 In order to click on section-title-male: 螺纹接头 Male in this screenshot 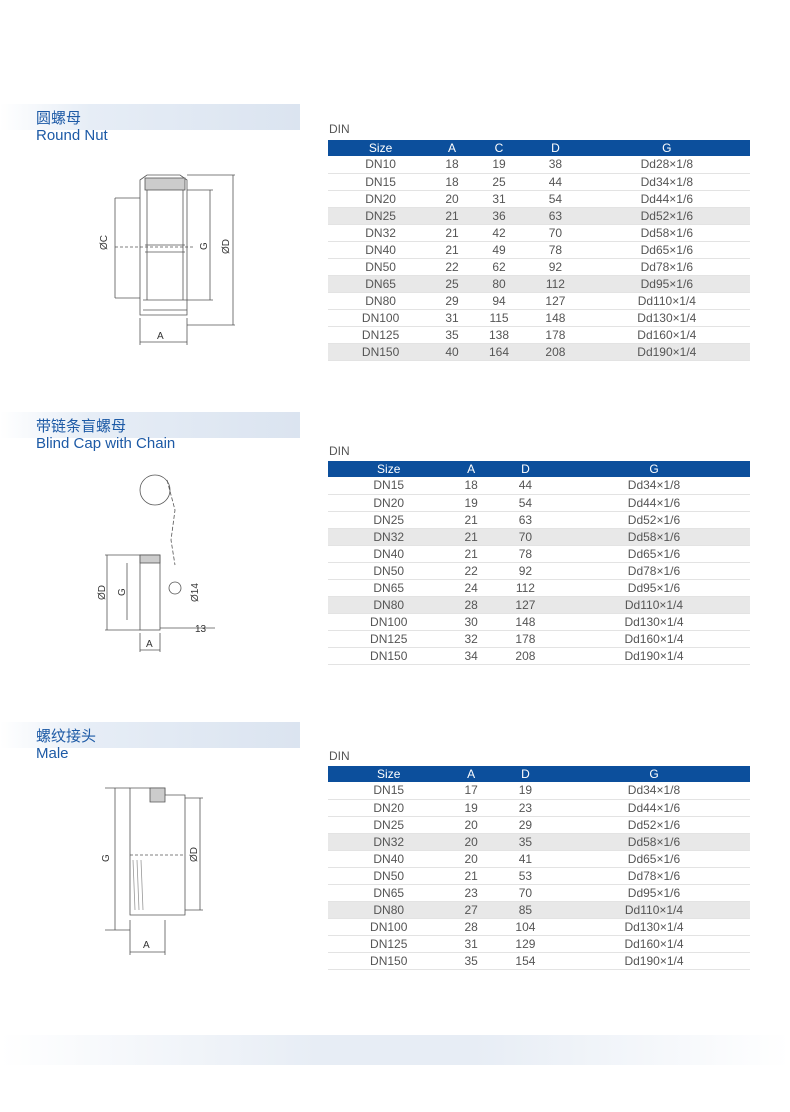, I will do `click(66, 745)`.